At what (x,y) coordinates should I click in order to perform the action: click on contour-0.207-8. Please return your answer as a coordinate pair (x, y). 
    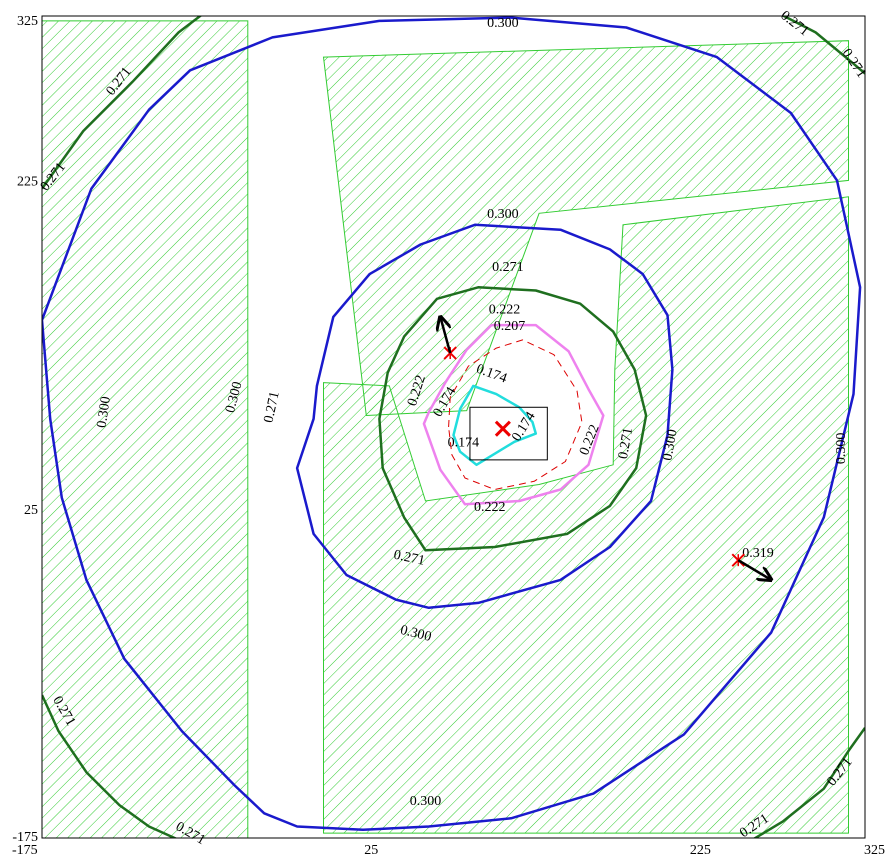
    Looking at the image, I should click on (515, 414).